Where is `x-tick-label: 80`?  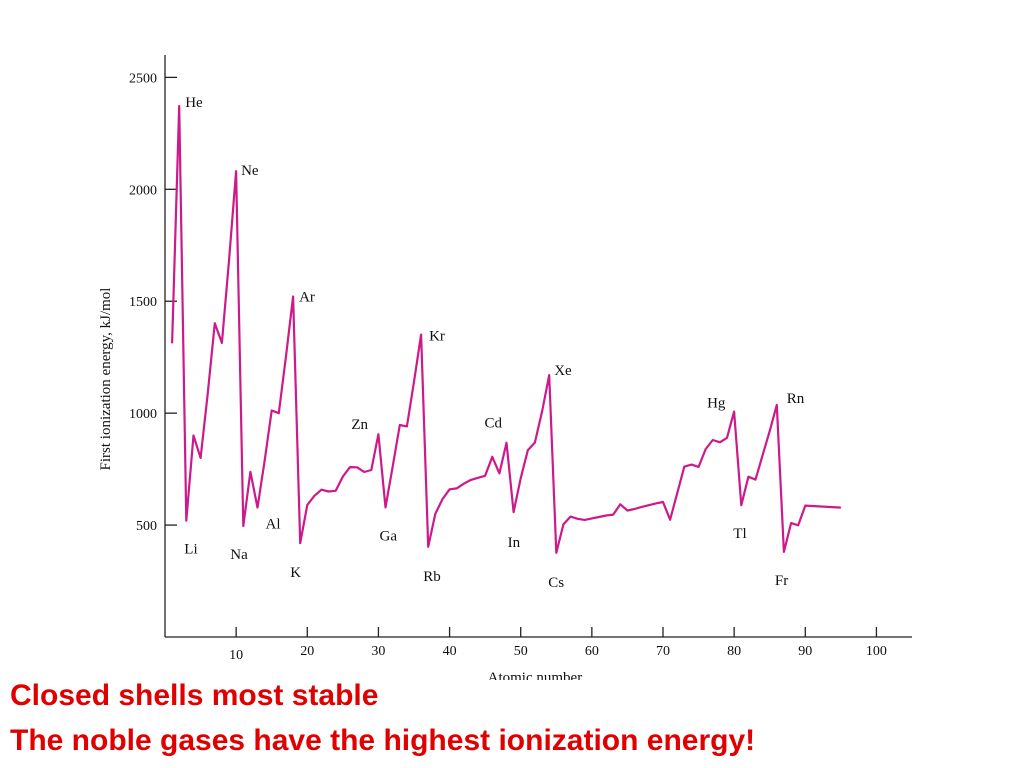
x-tick-label: 80 is located at coordinates (734, 651).